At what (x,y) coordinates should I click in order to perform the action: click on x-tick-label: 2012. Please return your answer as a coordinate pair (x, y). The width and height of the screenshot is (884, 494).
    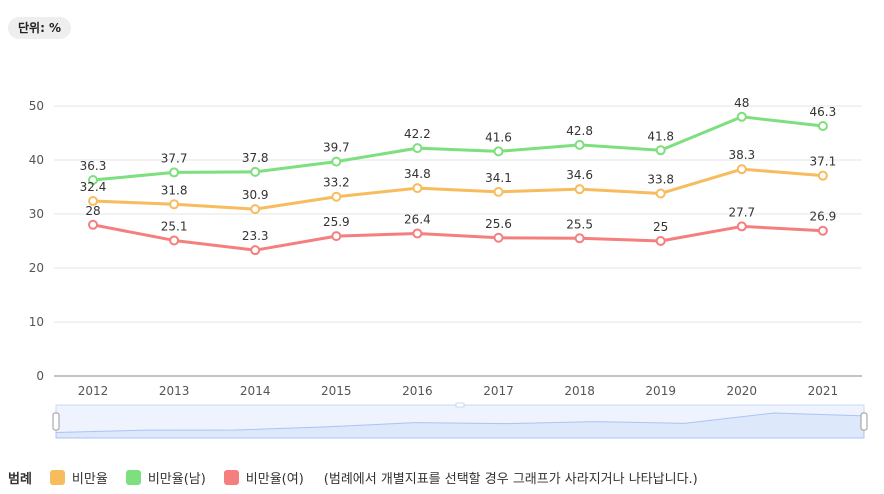
    Looking at the image, I should click on (93, 391).